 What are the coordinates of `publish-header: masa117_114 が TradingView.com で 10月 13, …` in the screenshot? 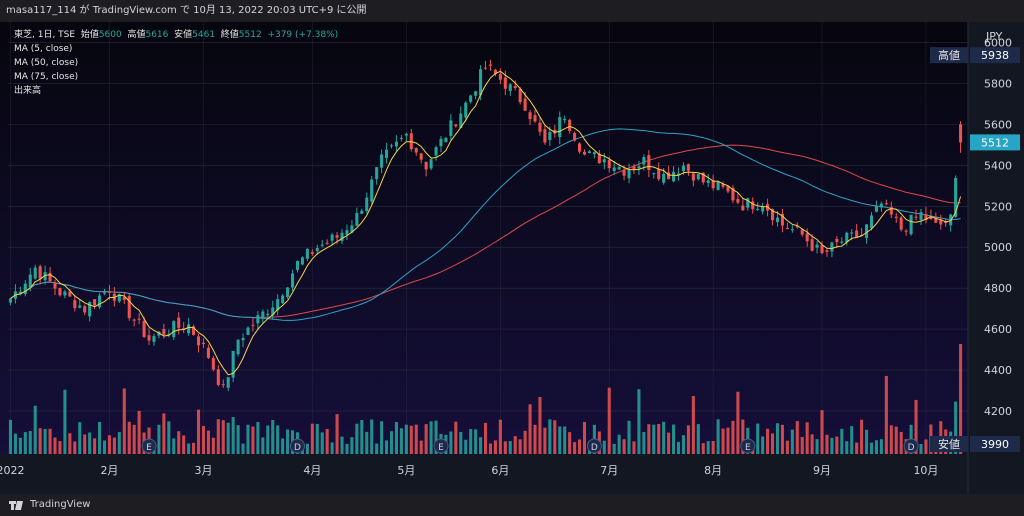 It's located at (512, 11).